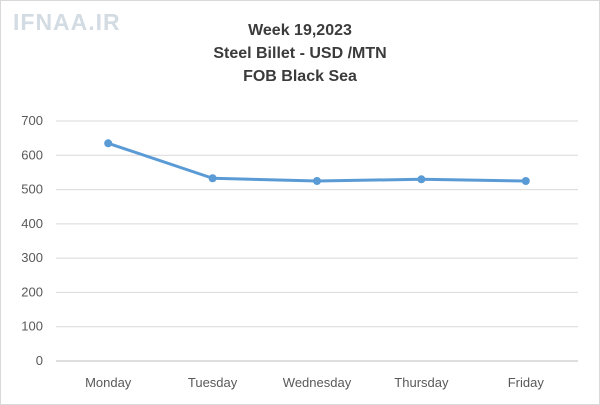 The height and width of the screenshot is (405, 600). What do you see at coordinates (300, 76) in the screenshot?
I see `chart-subtitle-2: FOB Black Sea` at bounding box center [300, 76].